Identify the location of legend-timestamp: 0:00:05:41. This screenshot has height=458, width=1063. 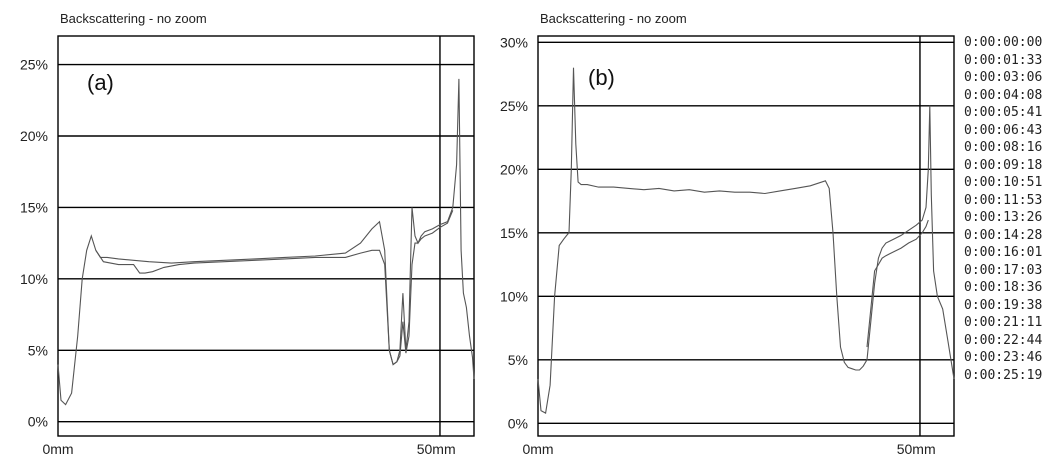
(1003, 112).